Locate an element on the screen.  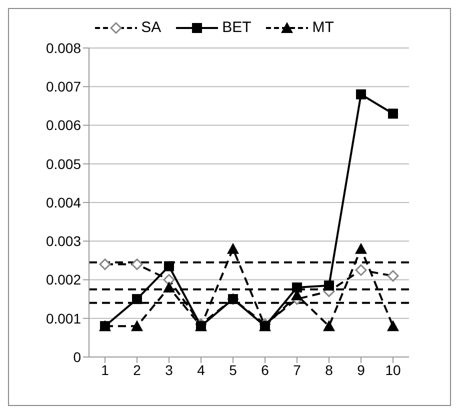
y-tick-label: 0 is located at coordinates (77, 356).